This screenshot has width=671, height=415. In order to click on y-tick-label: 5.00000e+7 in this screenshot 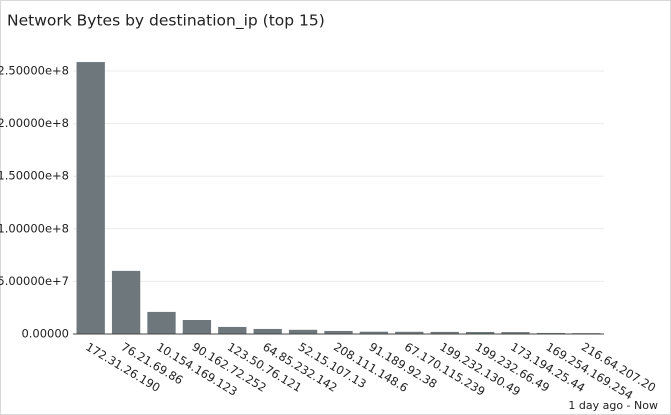, I will do `click(34, 281)`.